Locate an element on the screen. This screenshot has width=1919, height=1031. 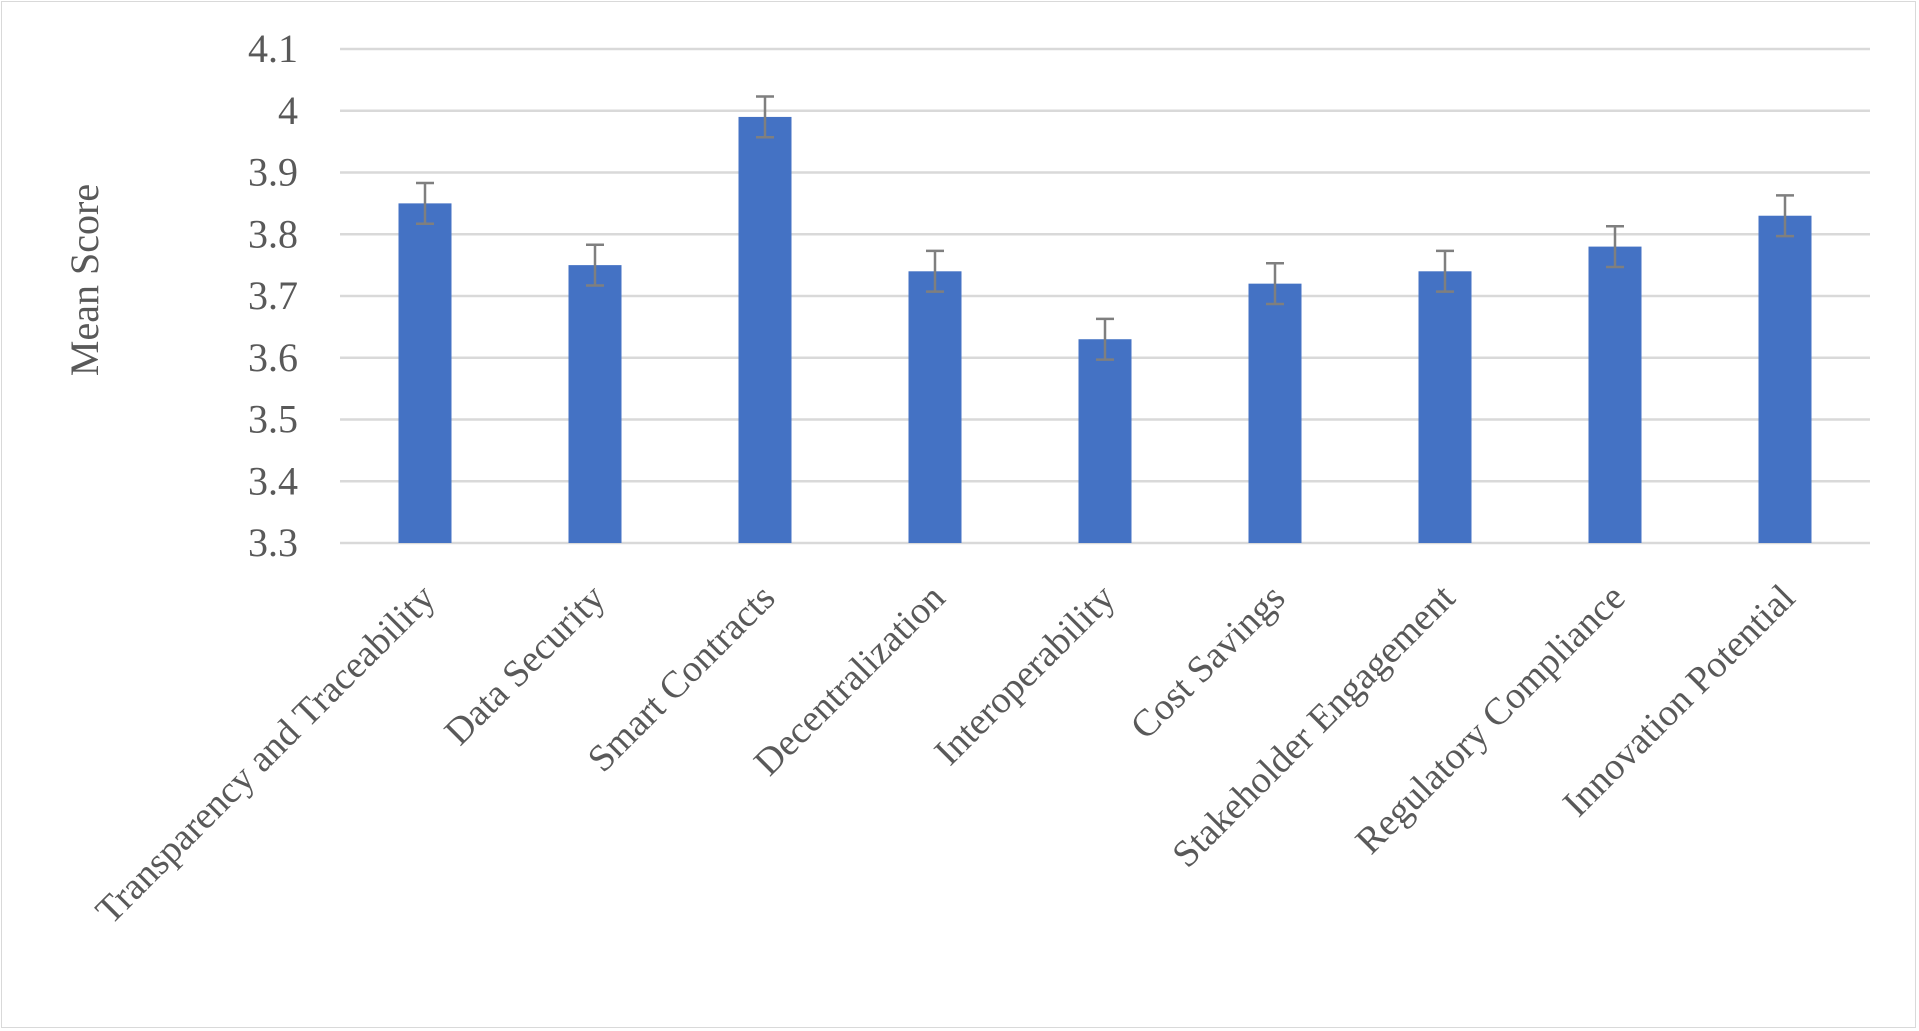
x-category-label: Data Security is located at coordinates (525, 665).